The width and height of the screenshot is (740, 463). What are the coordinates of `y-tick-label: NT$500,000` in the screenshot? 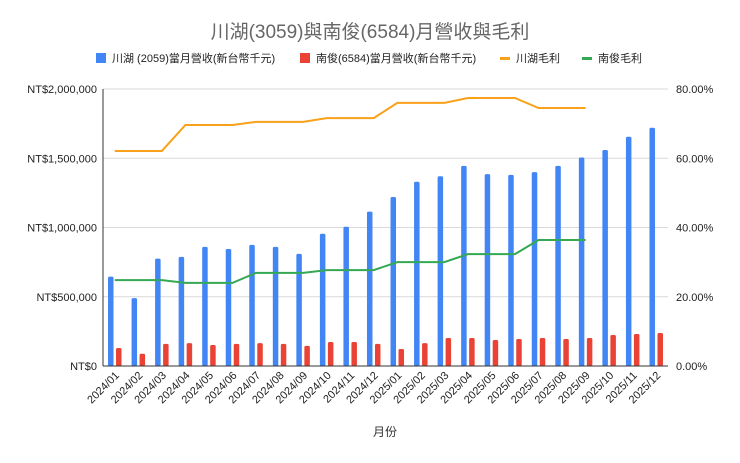 It's located at (66, 298).